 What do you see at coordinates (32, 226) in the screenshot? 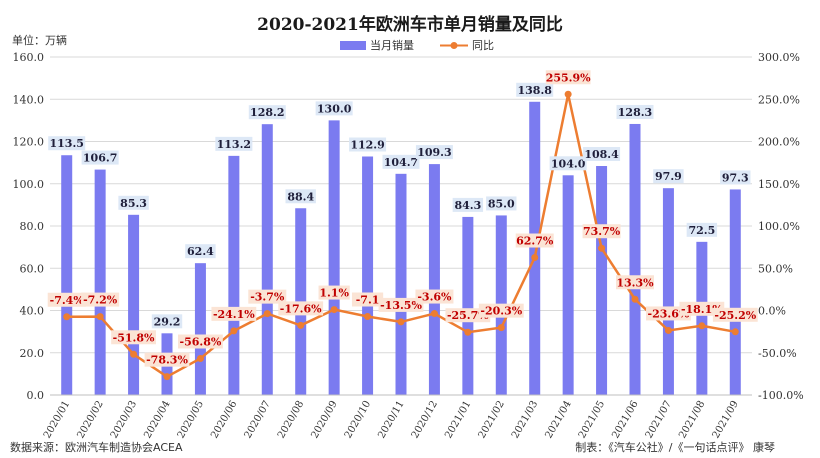
I see `left-tick-label: 80.0` at bounding box center [32, 226].